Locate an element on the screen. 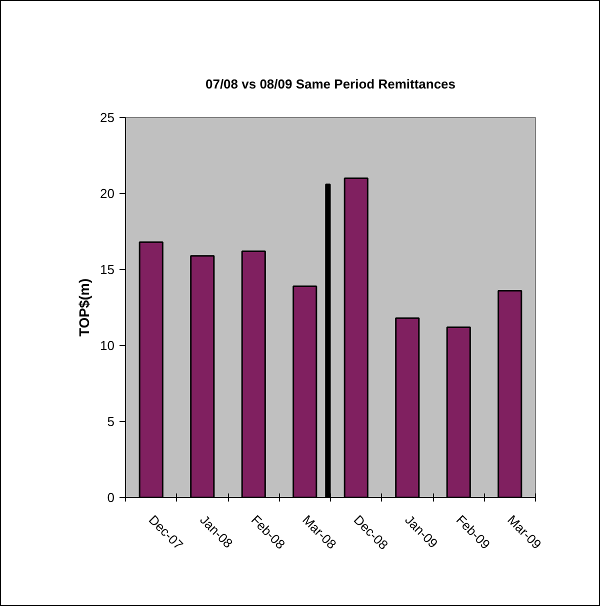 The width and height of the screenshot is (602, 608). y-tick-label: 0 is located at coordinates (111, 497).